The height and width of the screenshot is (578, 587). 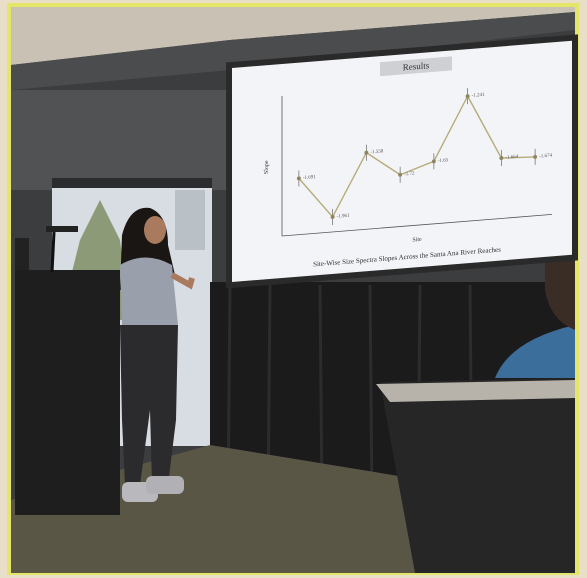 I want to click on x-axis-label: Site, so click(x=417, y=240).